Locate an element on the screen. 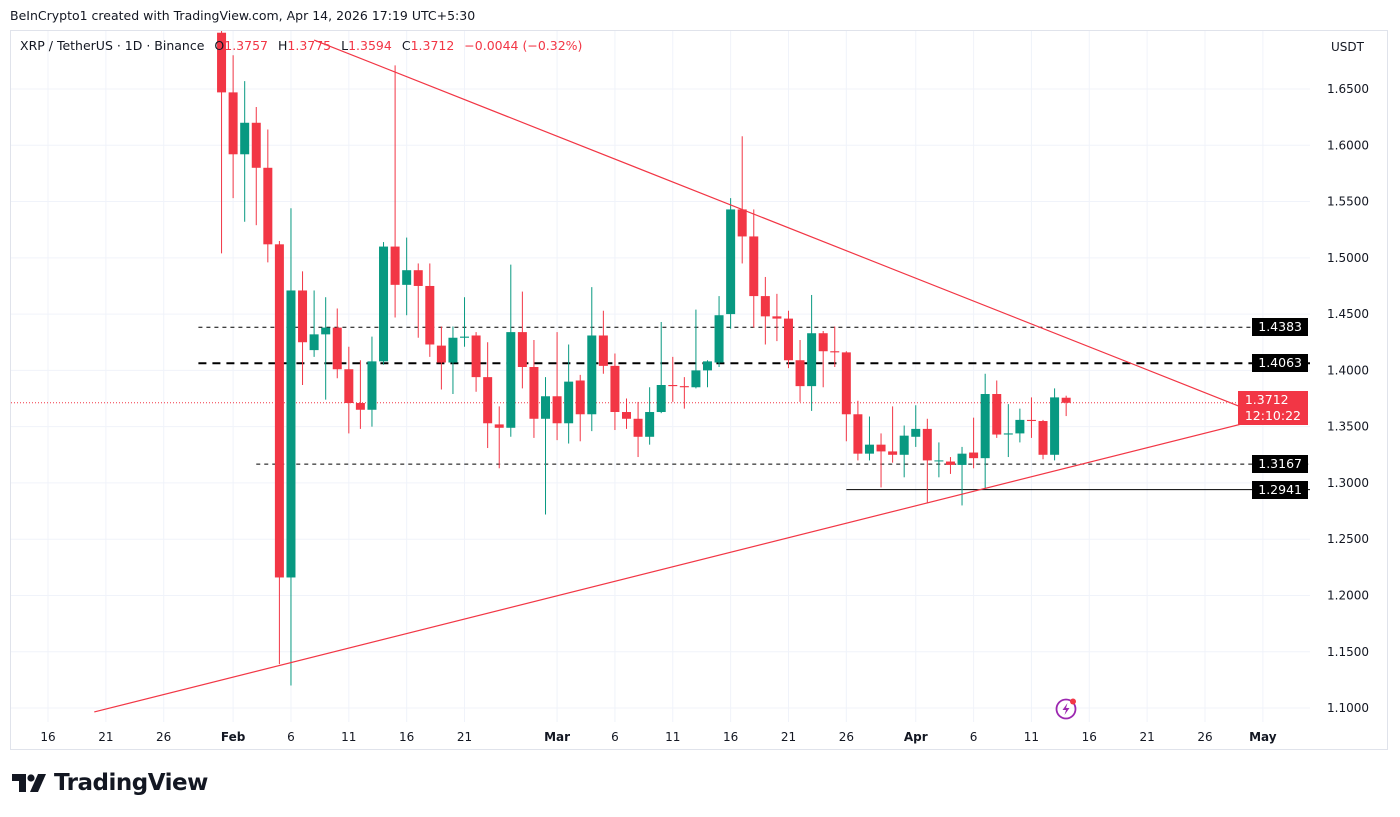 This screenshot has width=1400, height=817. high-value: 1.3775 is located at coordinates (309, 45).